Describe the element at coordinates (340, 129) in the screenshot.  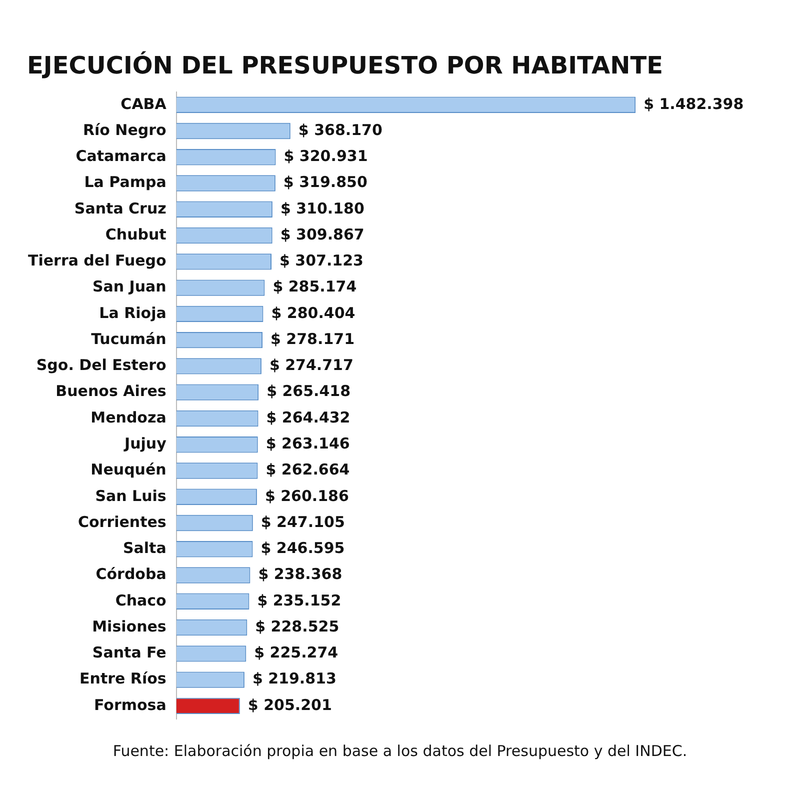
I see `data-label: $ 368.170` at that location.